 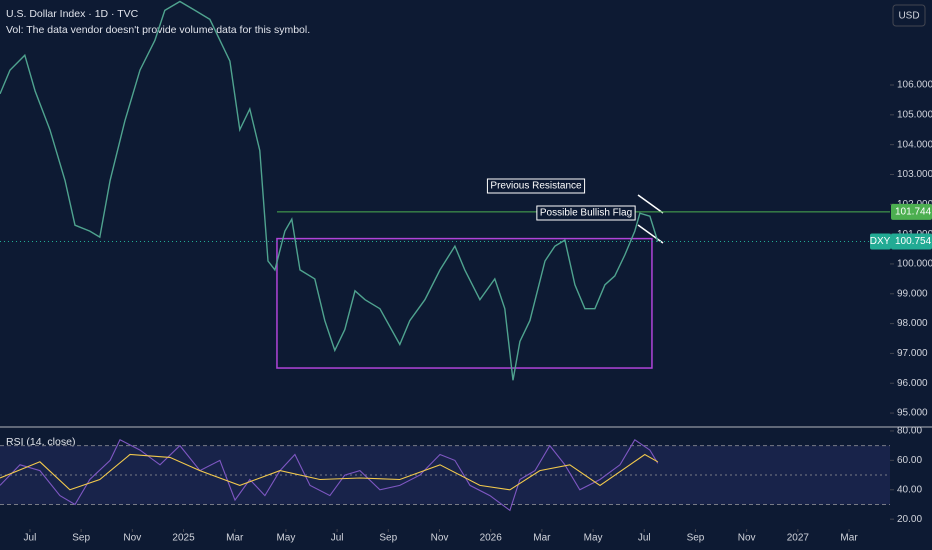 What do you see at coordinates (909, 489) in the screenshot?
I see `y-tick-label: 40.00` at bounding box center [909, 489].